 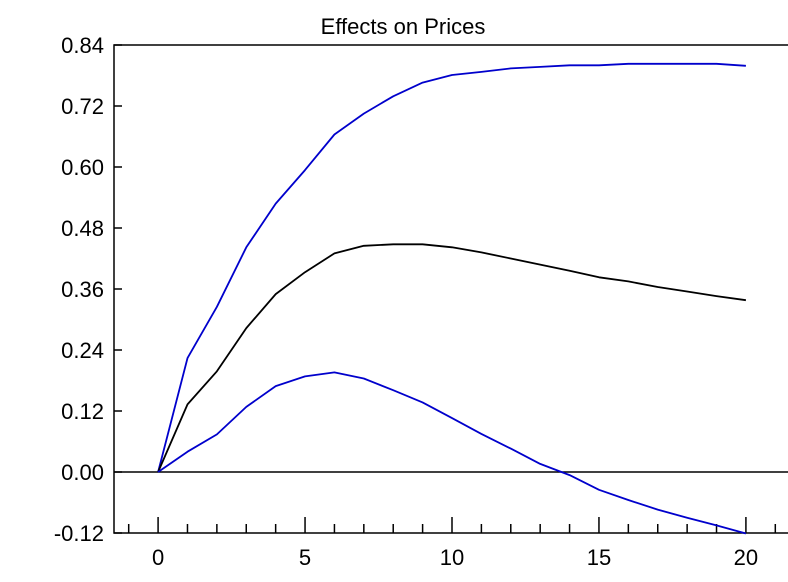 What do you see at coordinates (79, 533) in the screenshot?
I see `y-tick-label: -0.12` at bounding box center [79, 533].